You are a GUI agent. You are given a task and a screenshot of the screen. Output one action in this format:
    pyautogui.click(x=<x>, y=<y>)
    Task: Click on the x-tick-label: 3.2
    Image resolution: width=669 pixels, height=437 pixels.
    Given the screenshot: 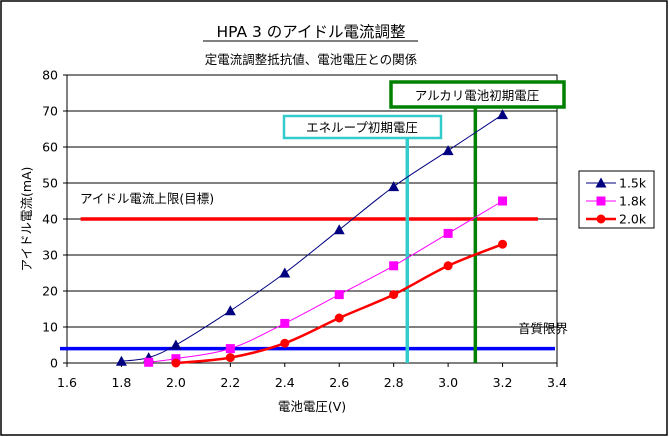 What is the action you would take?
    pyautogui.click(x=503, y=382)
    